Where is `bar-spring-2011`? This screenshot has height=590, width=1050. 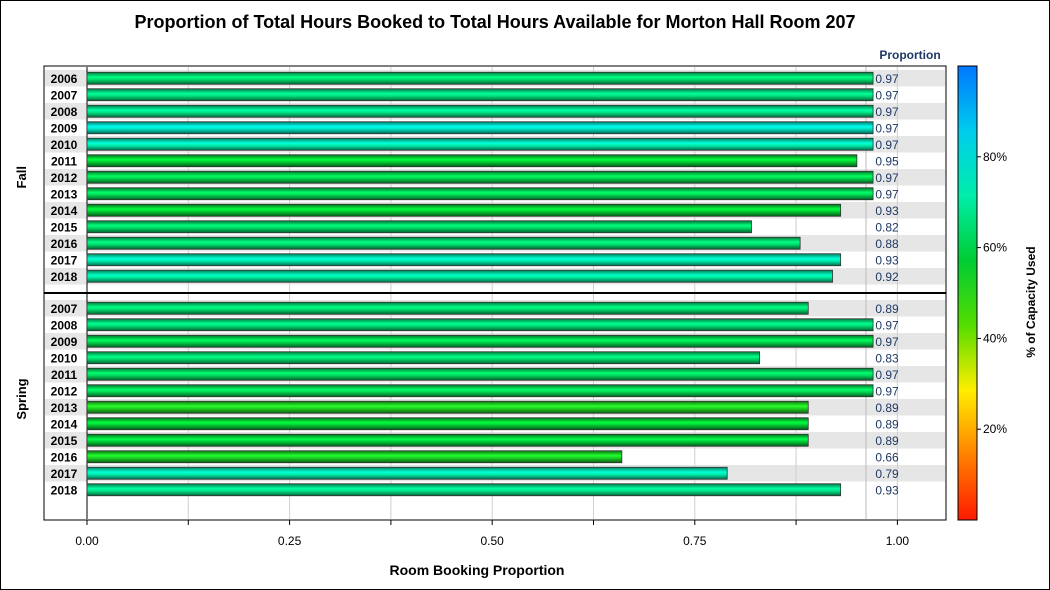 bar-spring-2011 is located at coordinates (480, 374).